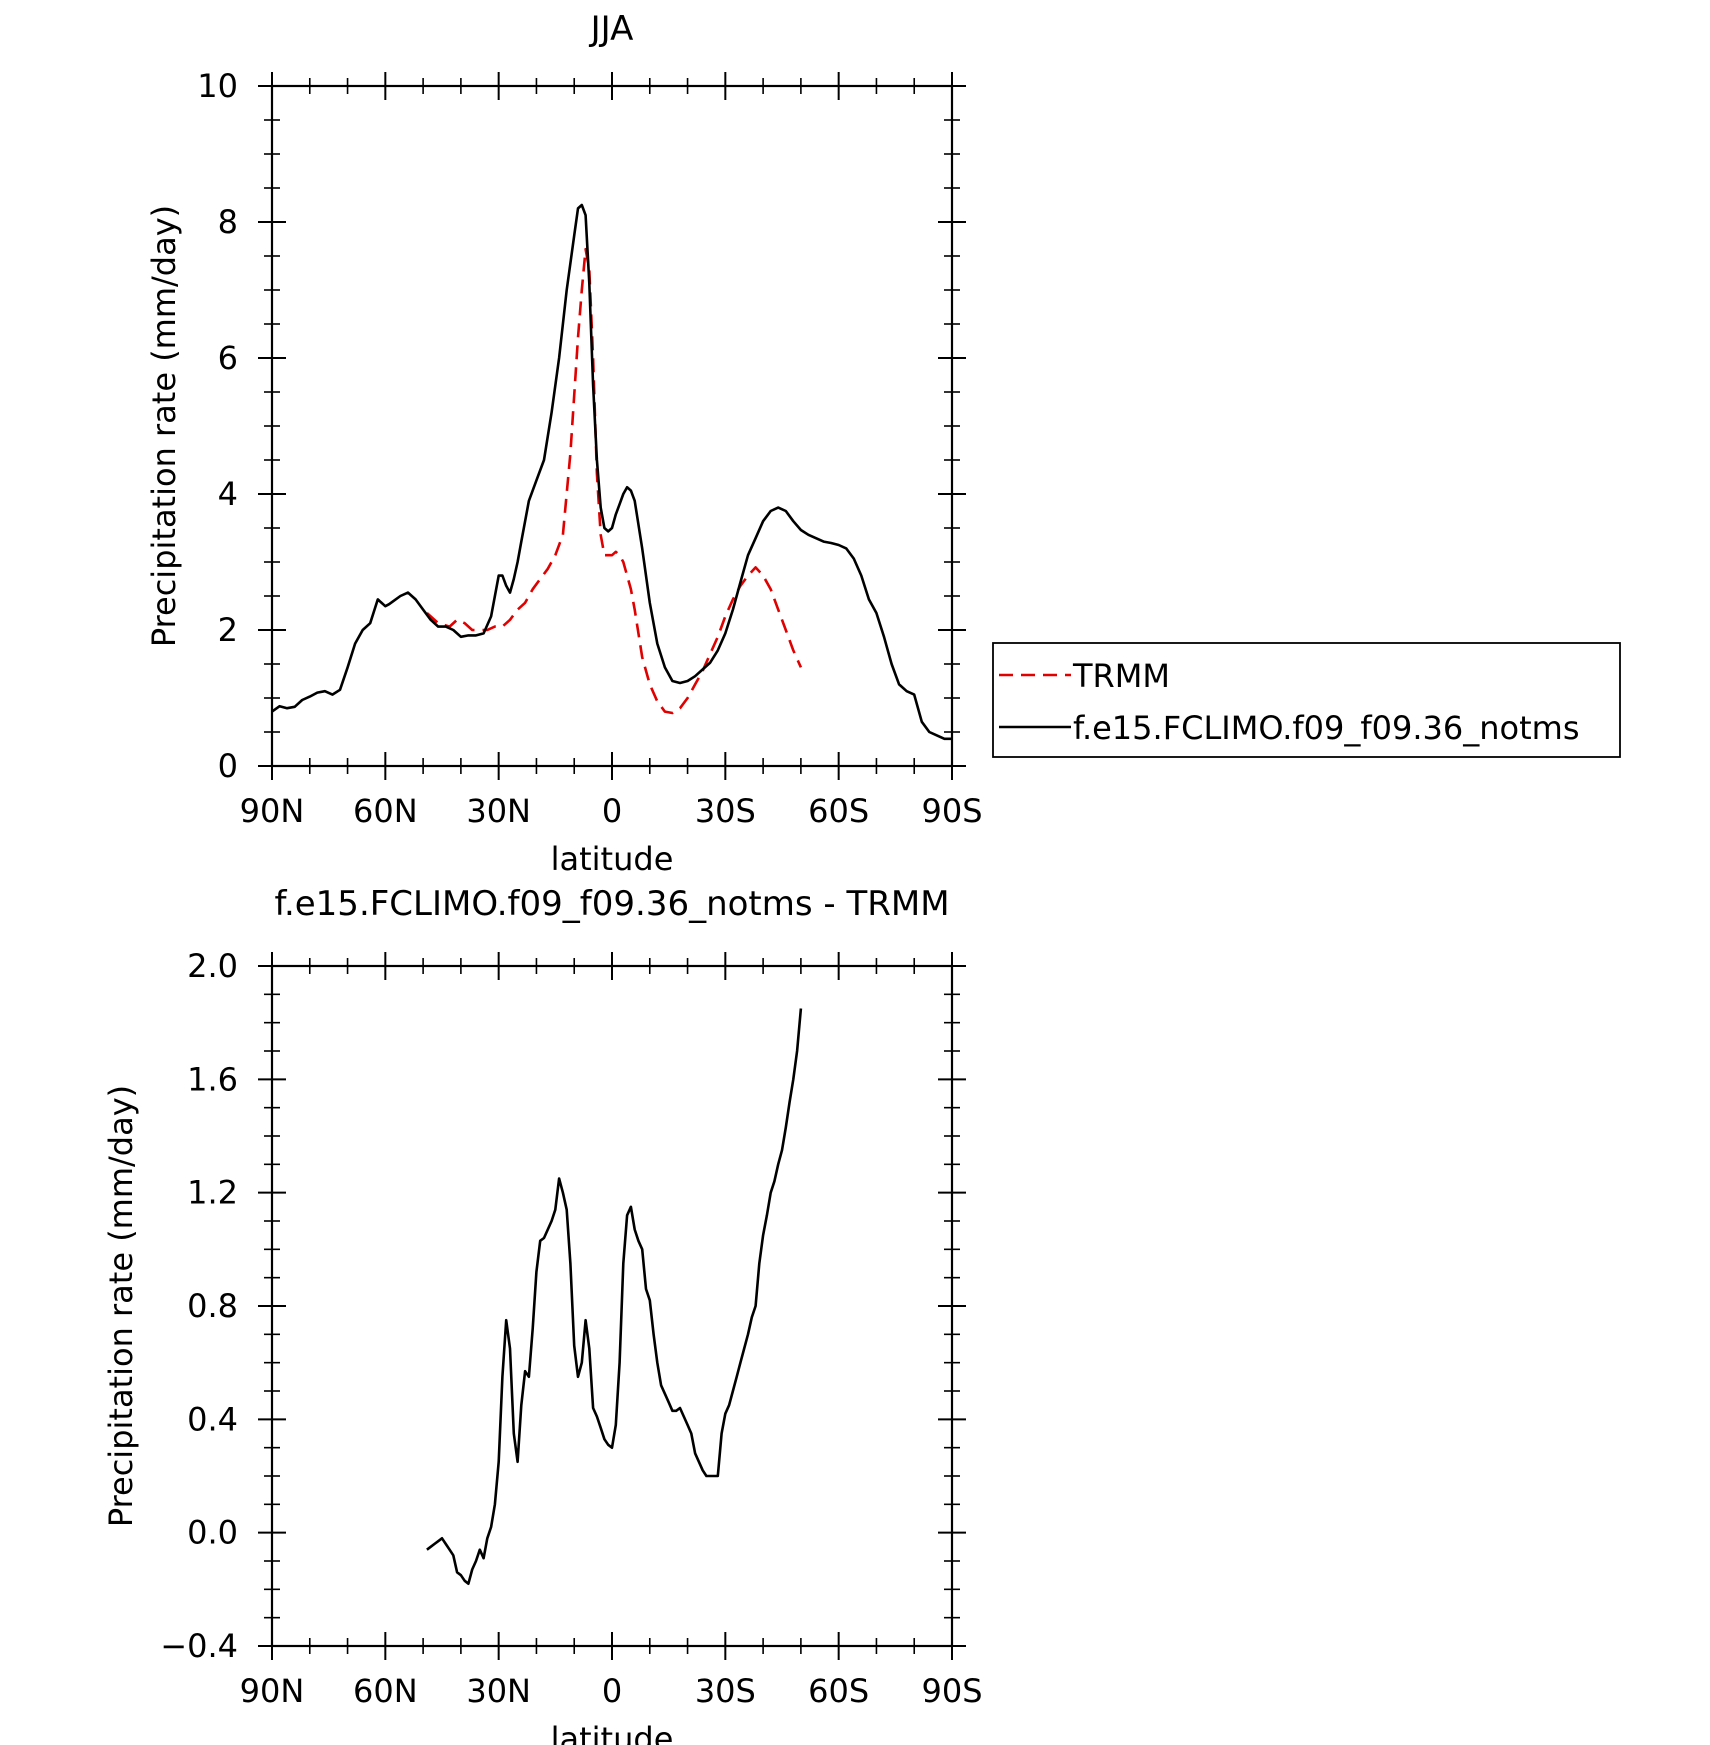  What do you see at coordinates (611, 904) in the screenshot?
I see `chart-title: f.e15.FCLIMO.f09_f09.36_notms - TRMM` at bounding box center [611, 904].